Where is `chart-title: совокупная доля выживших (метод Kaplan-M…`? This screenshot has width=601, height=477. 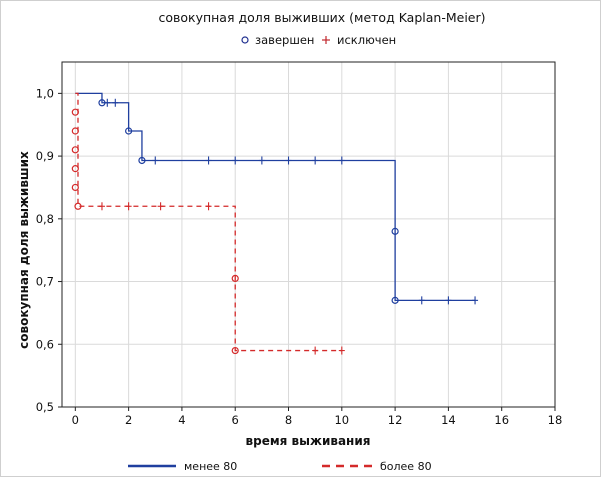
chart-title: совокупная доля выживших (метод Kaplan-M… is located at coordinates (321, 17).